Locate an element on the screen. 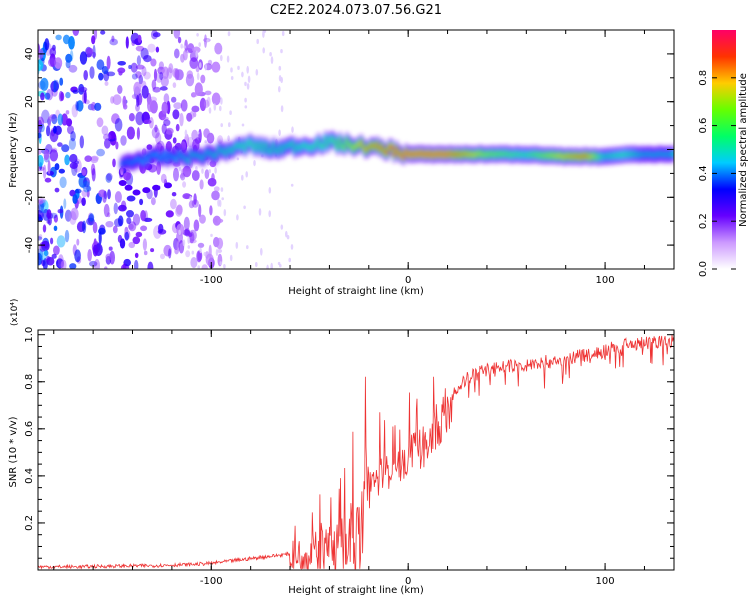 The width and height of the screenshot is (750, 600). chart-title: C2E2.2024.073.07.56.G21 is located at coordinates (356, 10).